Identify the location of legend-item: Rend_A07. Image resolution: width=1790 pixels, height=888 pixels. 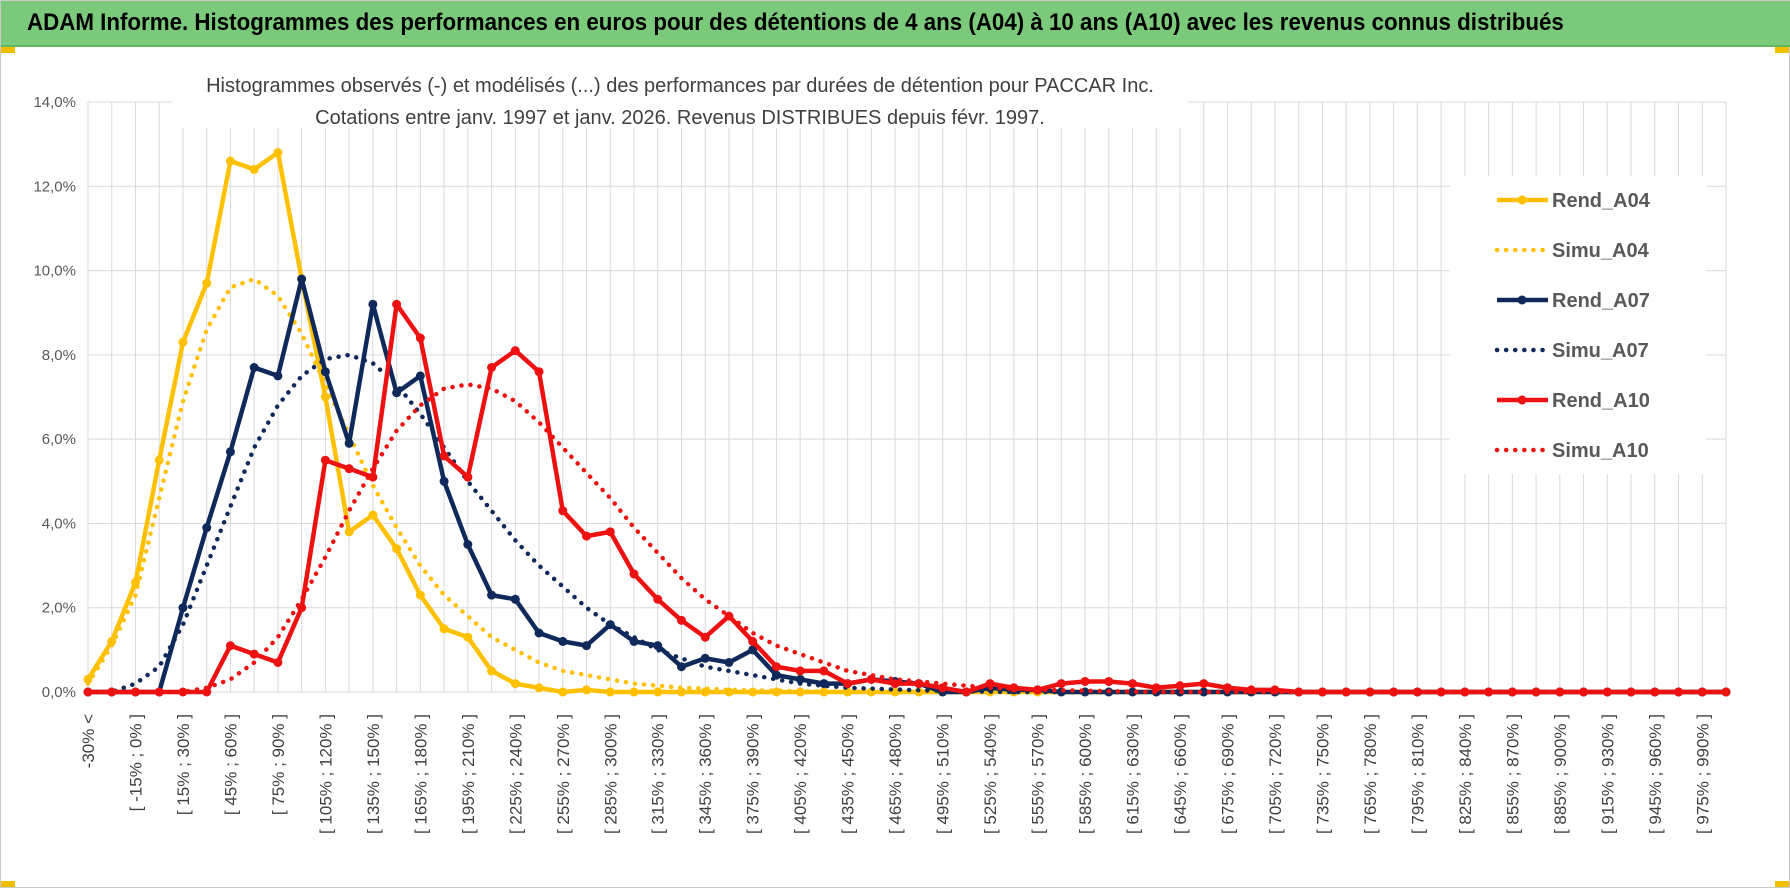
(1573, 301).